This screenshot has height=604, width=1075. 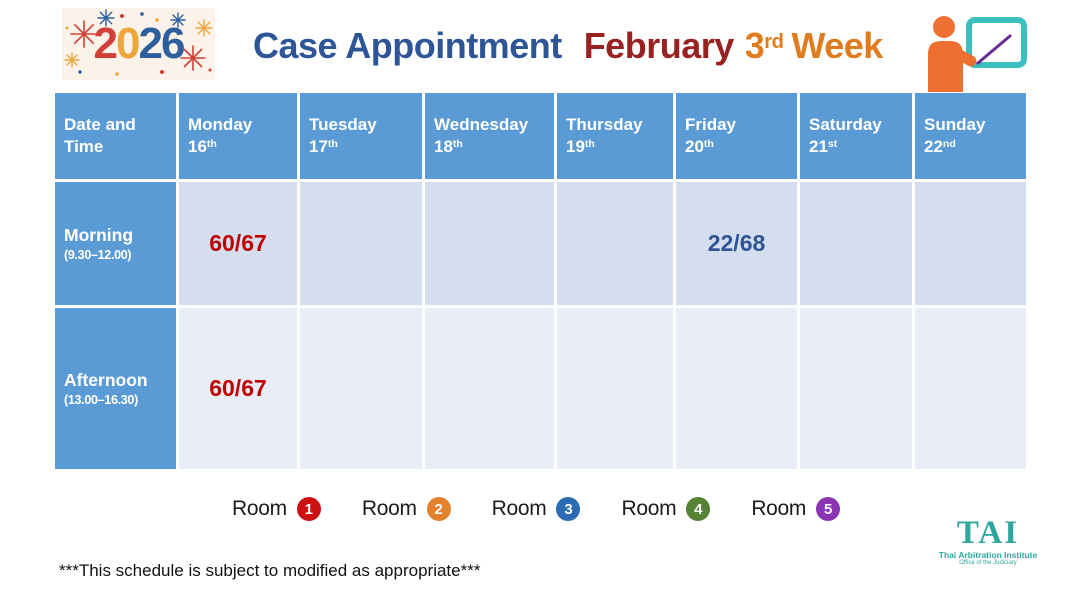 What do you see at coordinates (977, 54) in the screenshot?
I see `teacher-whiteboard-icon` at bounding box center [977, 54].